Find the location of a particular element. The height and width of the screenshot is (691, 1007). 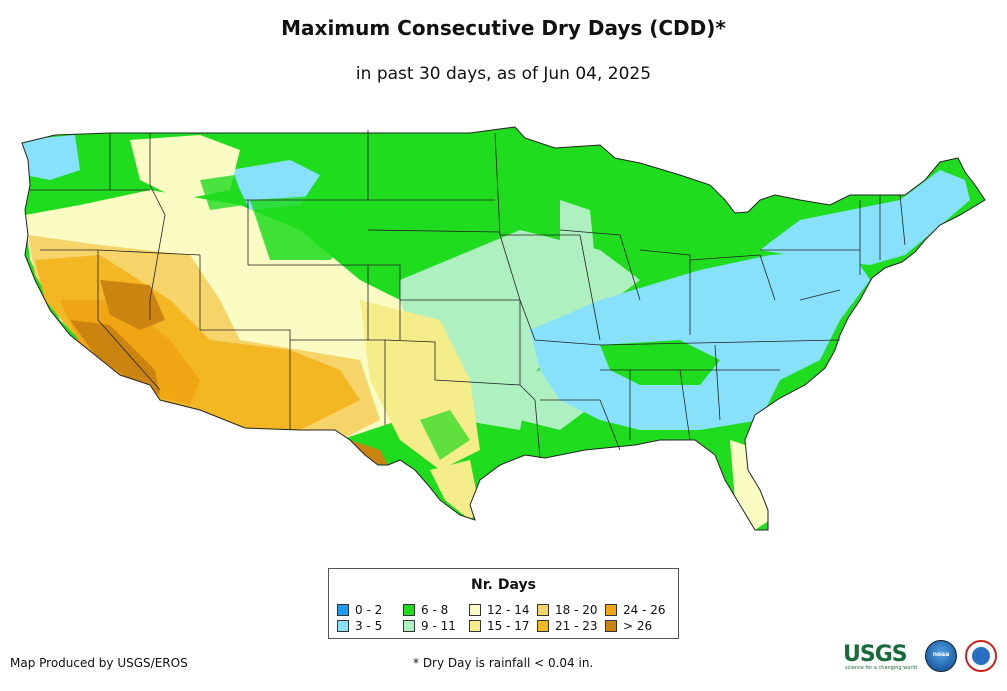

legend-item: 12 - 14 is located at coordinates (499, 610).